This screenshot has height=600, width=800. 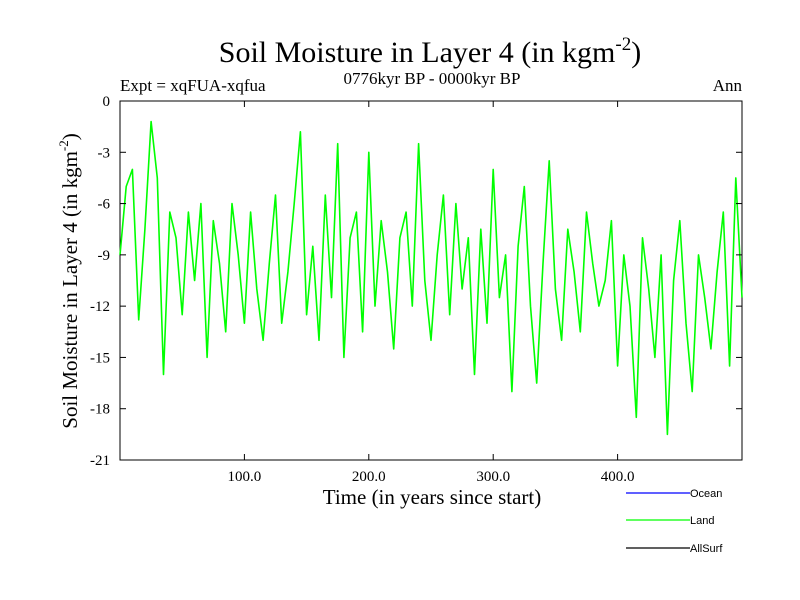 What do you see at coordinates (702, 521) in the screenshot?
I see `legend-label: Land` at bounding box center [702, 521].